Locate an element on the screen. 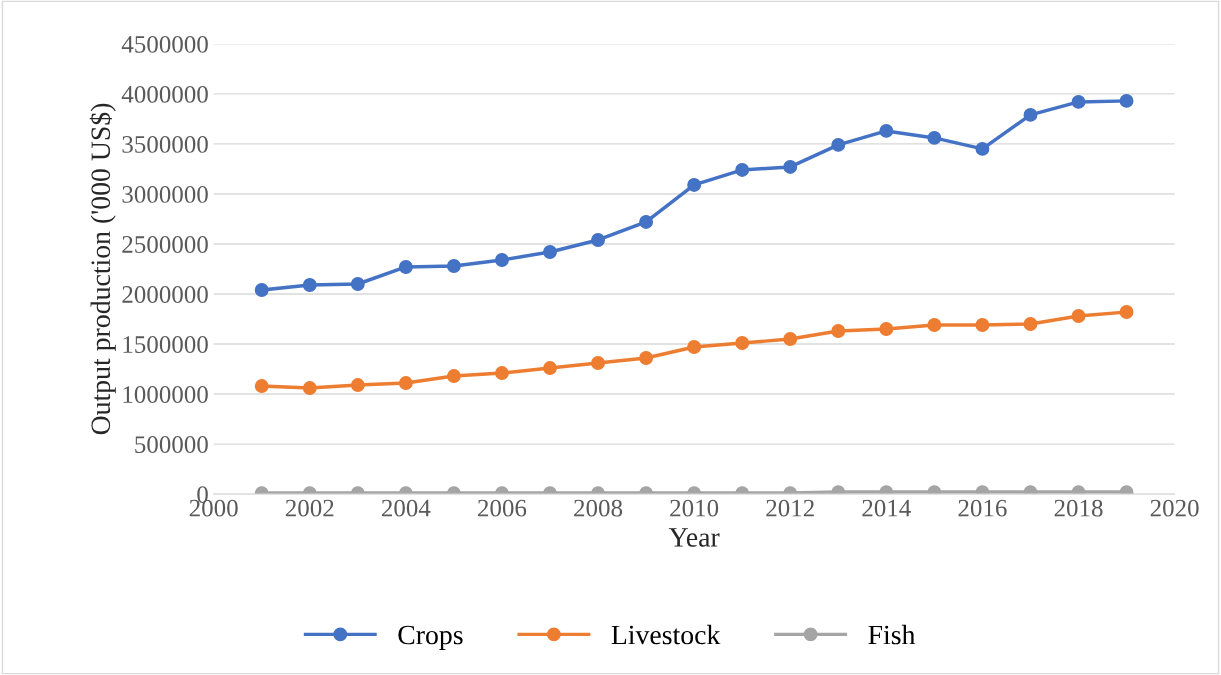 The image size is (1221, 675). y-tick-label: 4000000 is located at coordinates (164, 94).